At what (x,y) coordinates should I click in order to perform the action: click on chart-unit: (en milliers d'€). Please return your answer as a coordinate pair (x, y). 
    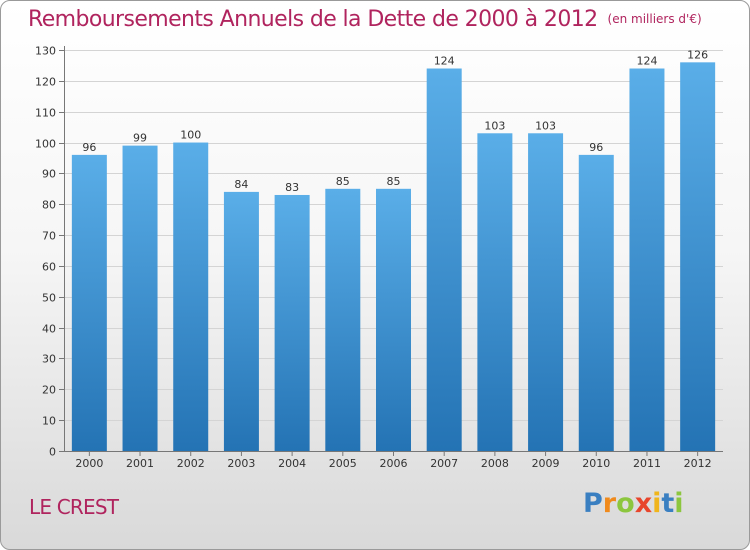
    Looking at the image, I should click on (654, 19).